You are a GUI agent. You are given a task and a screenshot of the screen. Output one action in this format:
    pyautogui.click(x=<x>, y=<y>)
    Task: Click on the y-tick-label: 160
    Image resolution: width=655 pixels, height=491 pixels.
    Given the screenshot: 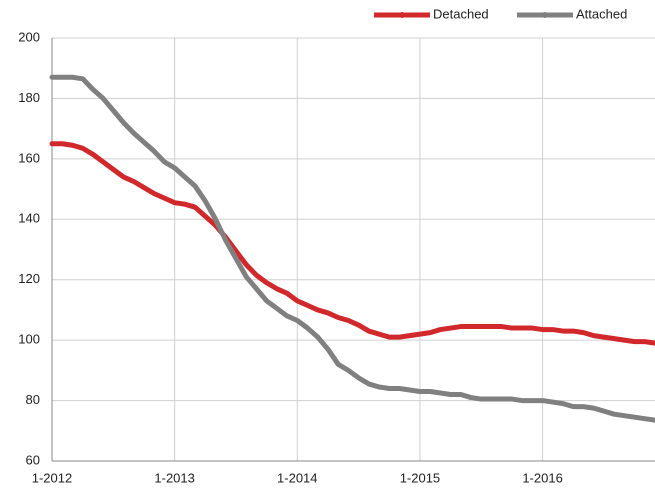 What is the action you would take?
    pyautogui.click(x=29, y=157)
    